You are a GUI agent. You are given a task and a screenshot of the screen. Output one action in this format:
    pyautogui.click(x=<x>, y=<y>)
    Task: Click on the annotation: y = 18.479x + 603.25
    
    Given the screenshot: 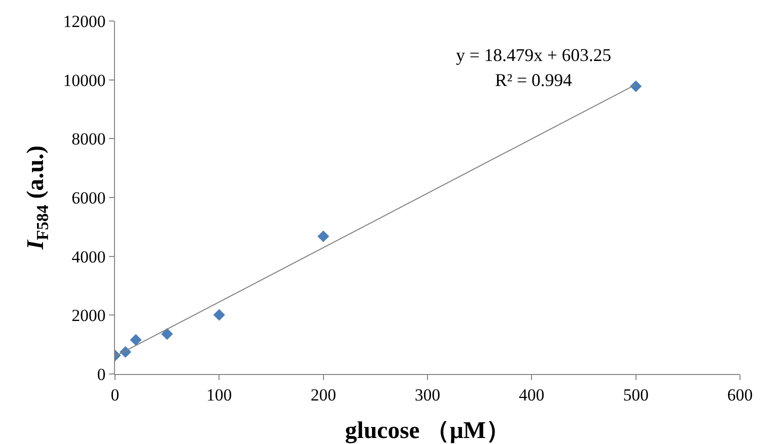 What is the action you would take?
    pyautogui.click(x=534, y=55)
    